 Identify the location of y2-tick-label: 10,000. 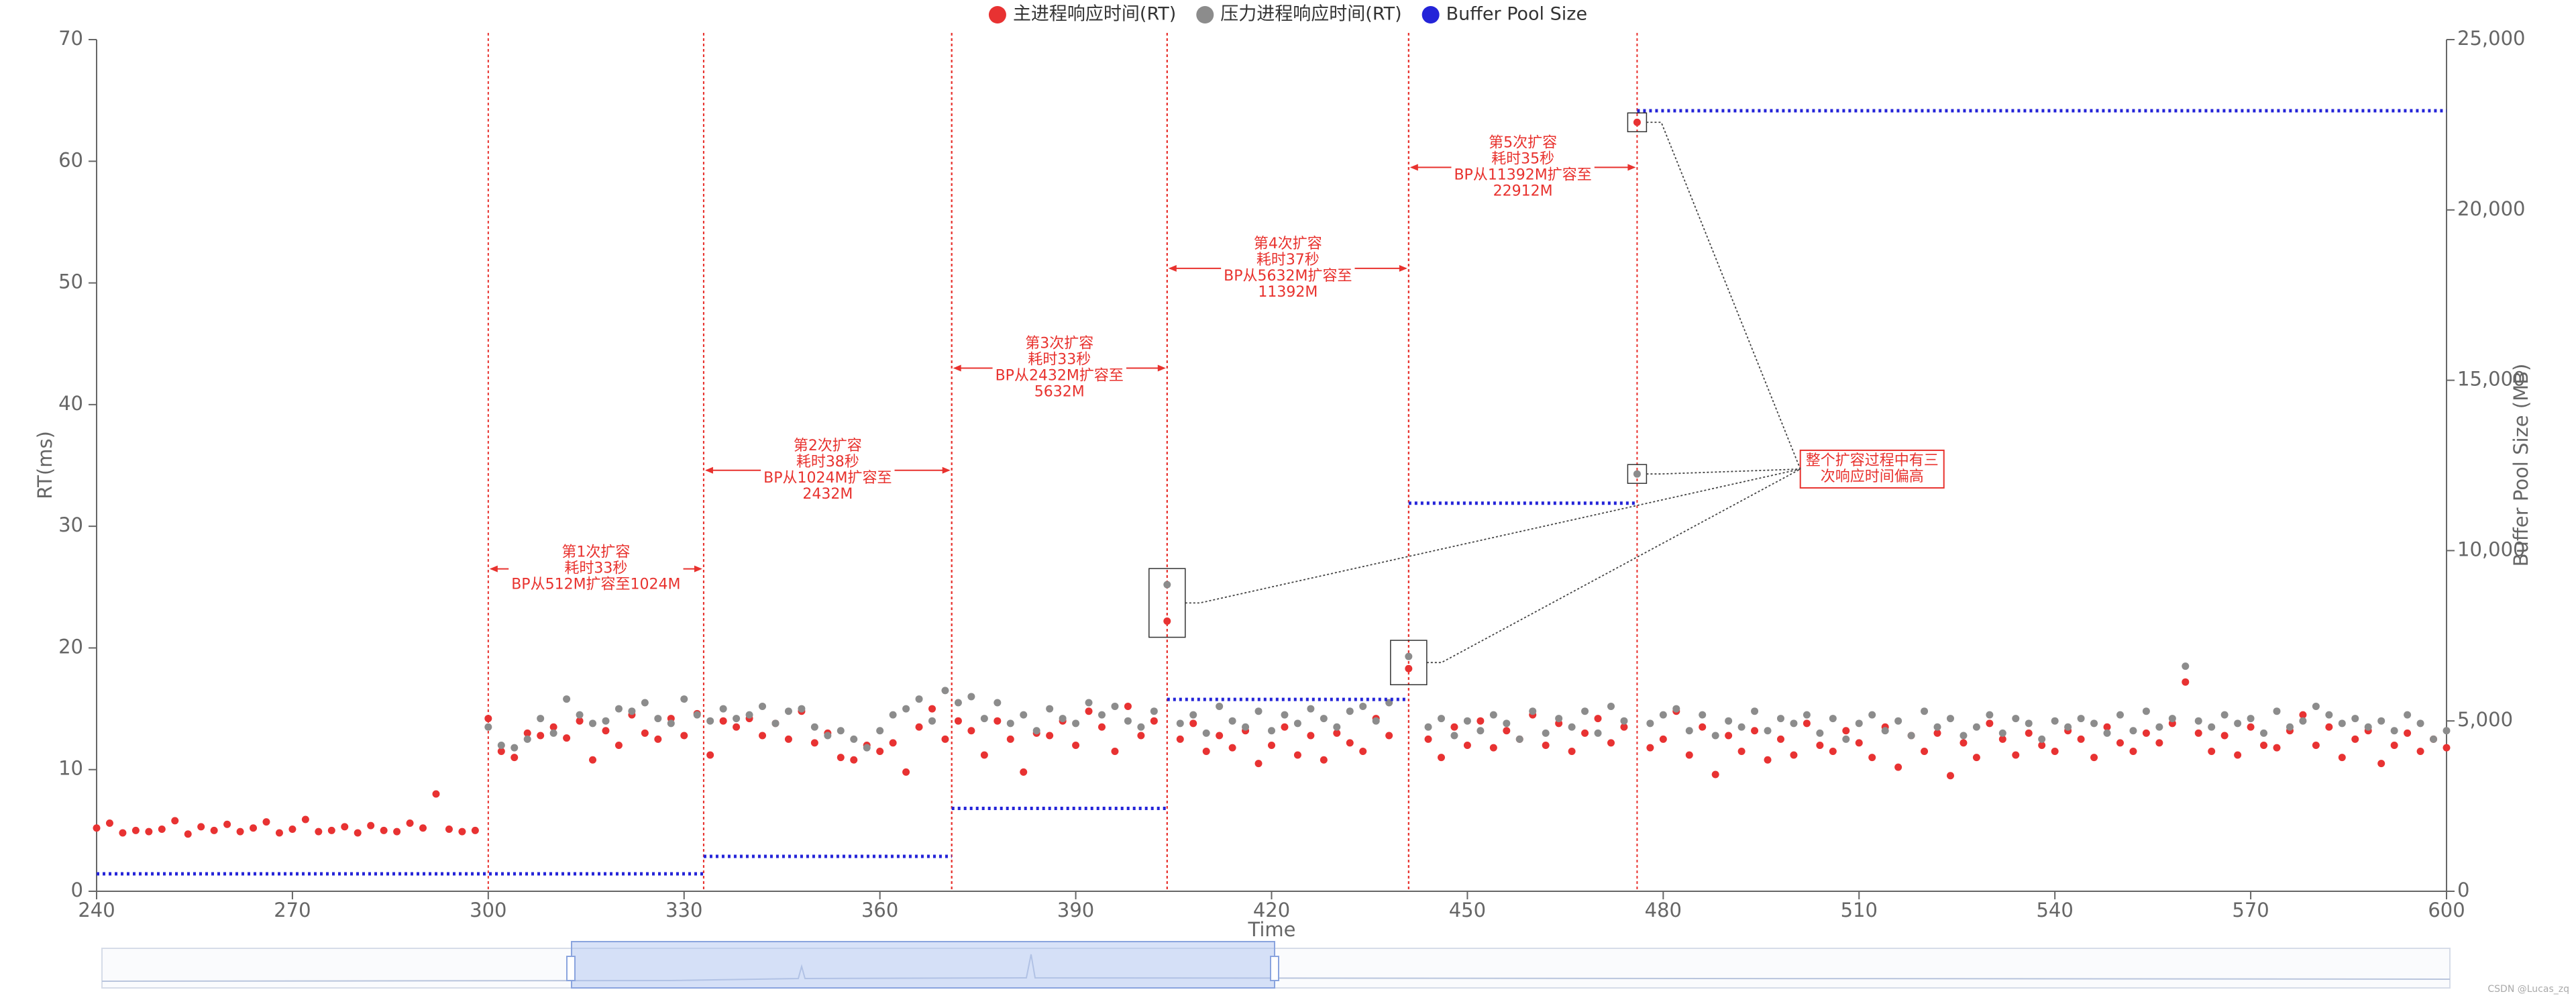
(2491, 549).